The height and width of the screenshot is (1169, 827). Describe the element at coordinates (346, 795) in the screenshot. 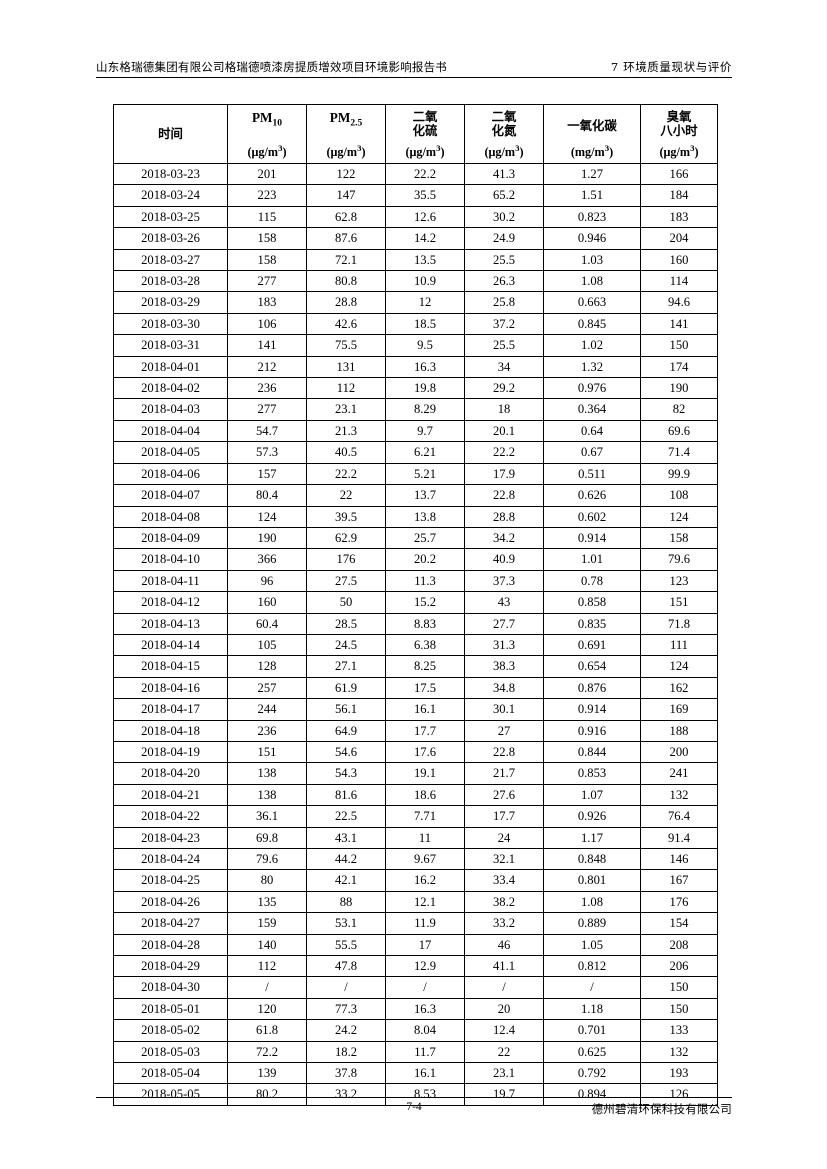

I see `cell-pm25: 81.6` at that location.